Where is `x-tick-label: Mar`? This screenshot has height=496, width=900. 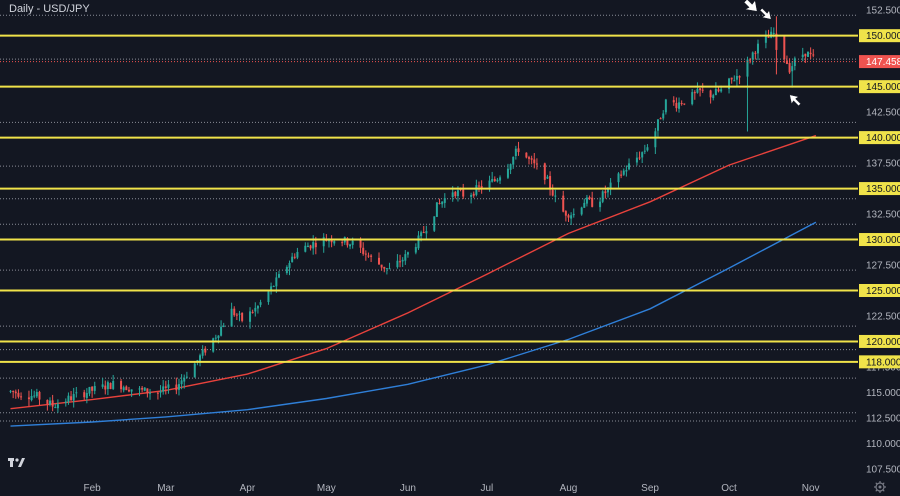 x-tick-label: Mar is located at coordinates (166, 488).